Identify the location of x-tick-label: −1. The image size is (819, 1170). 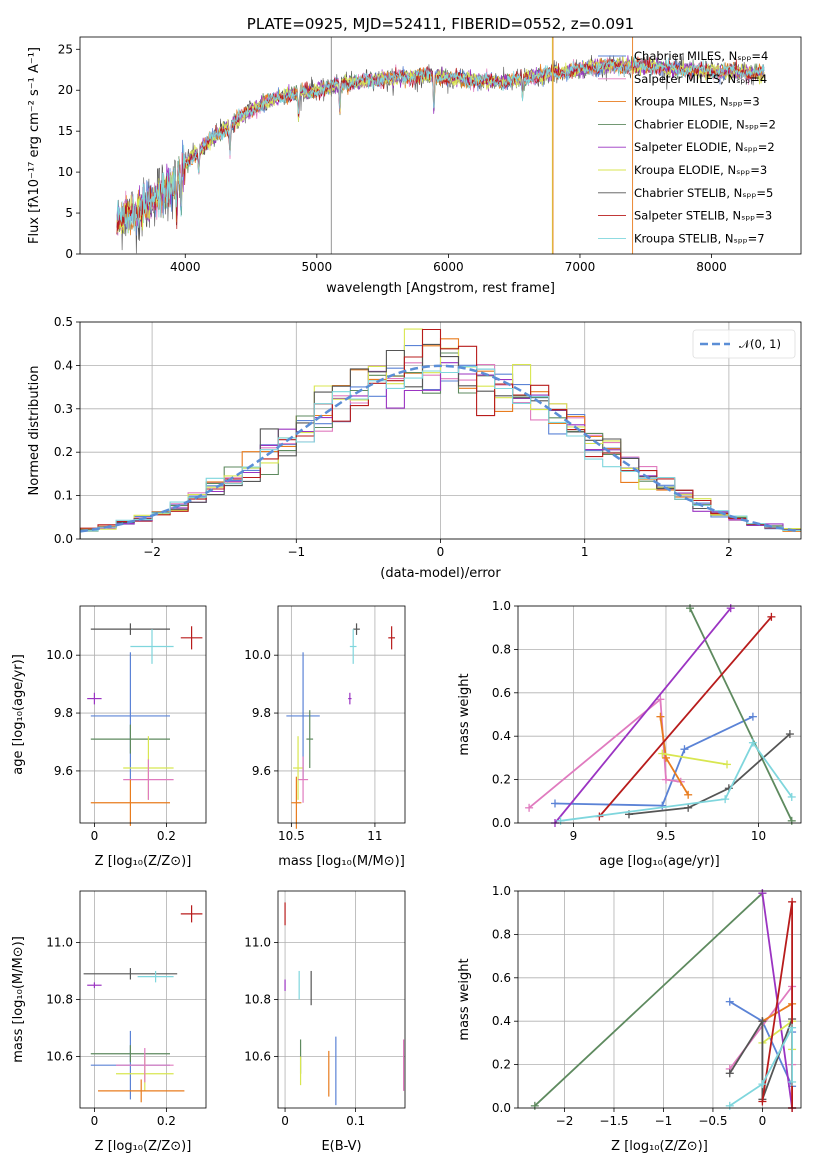
(664, 1121).